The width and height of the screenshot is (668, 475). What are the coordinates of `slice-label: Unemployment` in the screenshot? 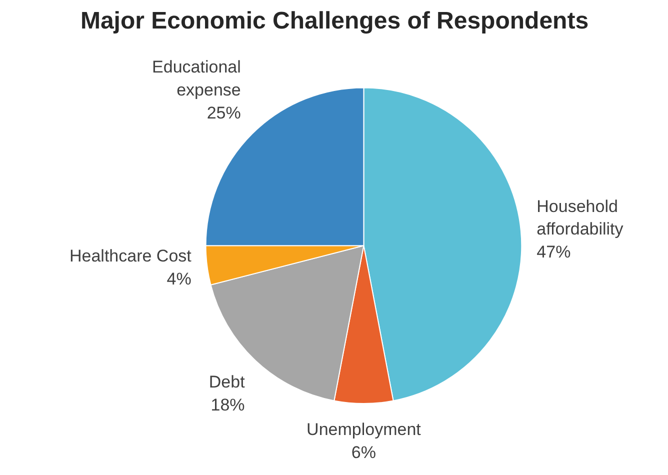 It's located at (364, 430).